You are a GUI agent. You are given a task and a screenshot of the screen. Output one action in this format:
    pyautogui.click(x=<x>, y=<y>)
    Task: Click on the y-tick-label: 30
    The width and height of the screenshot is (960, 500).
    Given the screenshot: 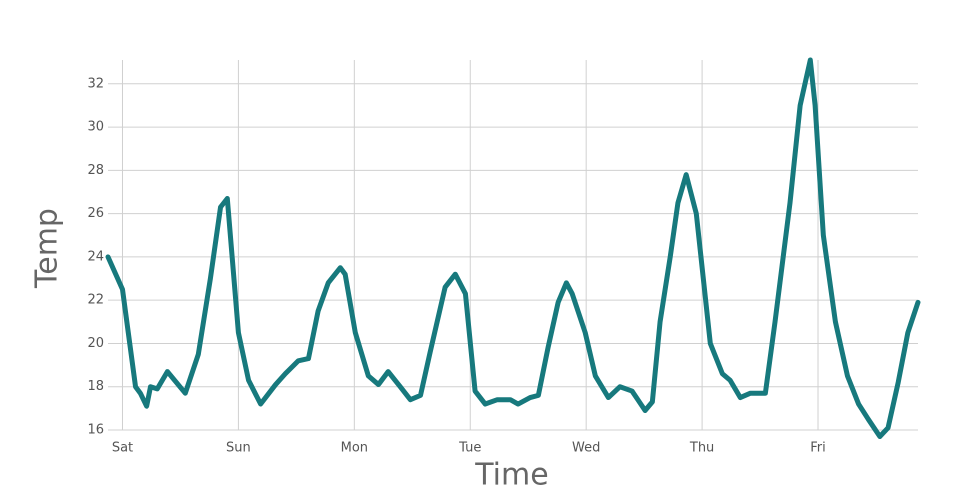 What is the action you would take?
    pyautogui.click(x=95, y=127)
    